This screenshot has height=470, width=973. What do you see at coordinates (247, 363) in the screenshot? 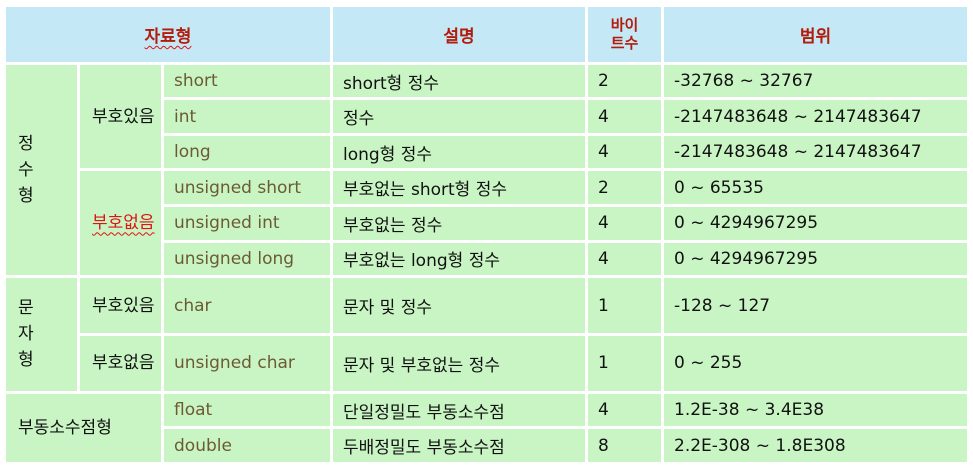
I see `type-name: unsigned char` at bounding box center [247, 363].